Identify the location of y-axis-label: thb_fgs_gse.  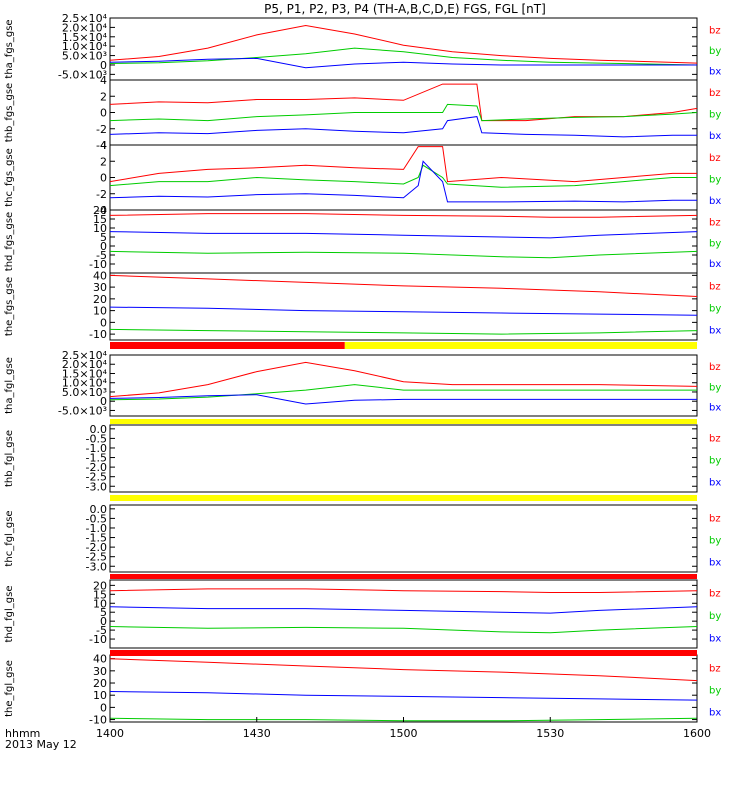
(9, 112).